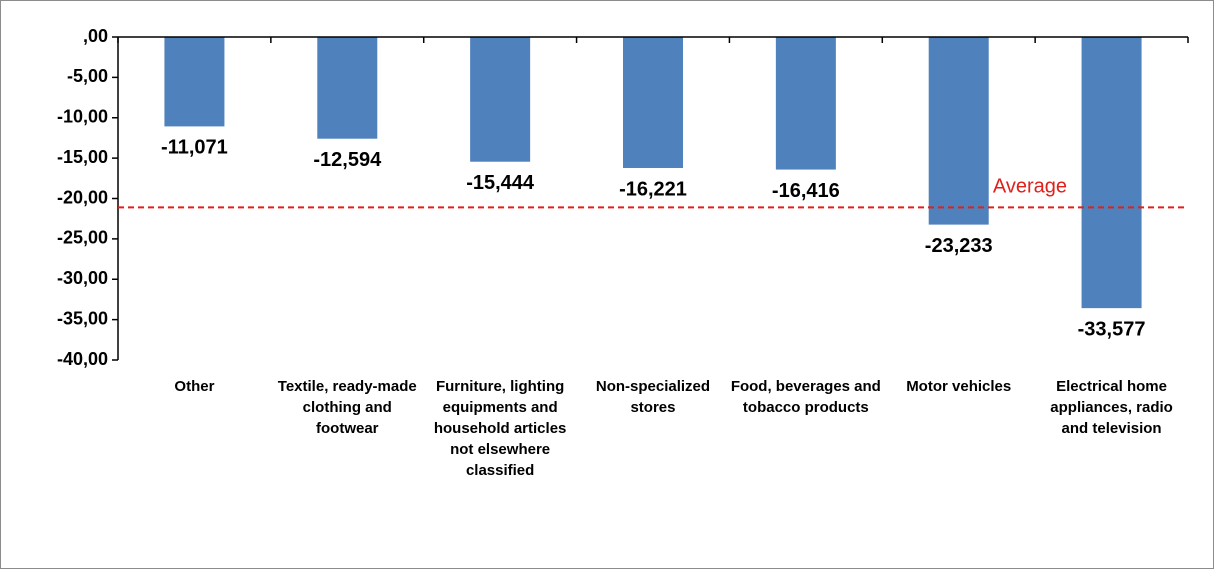  I want to click on data-label: -11,071, so click(194, 148).